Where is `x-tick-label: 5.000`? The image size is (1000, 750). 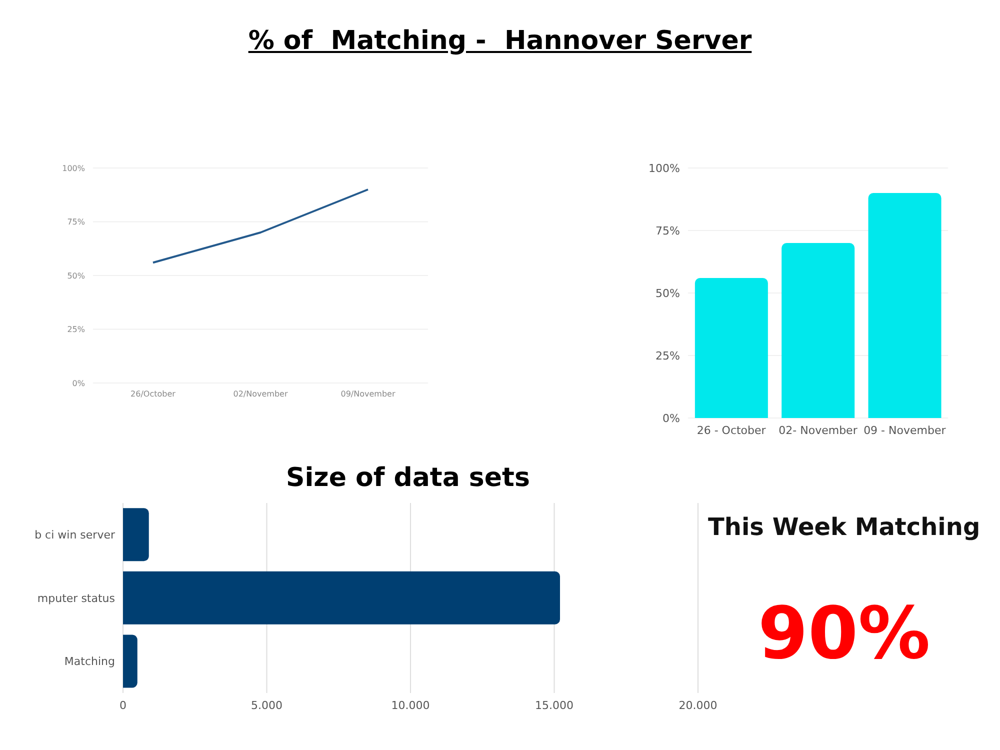
x-tick-label: 5.000 is located at coordinates (266, 705).